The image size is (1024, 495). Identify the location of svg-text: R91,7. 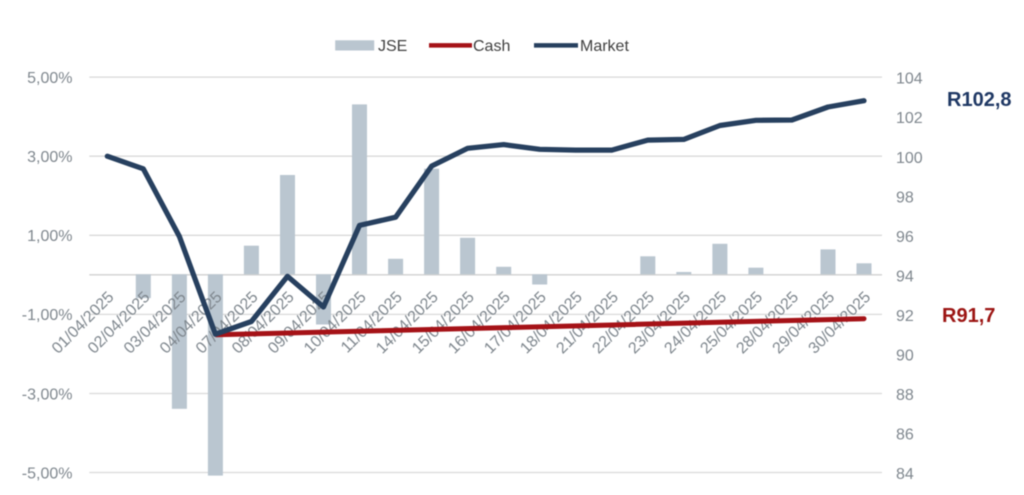
(968, 316).